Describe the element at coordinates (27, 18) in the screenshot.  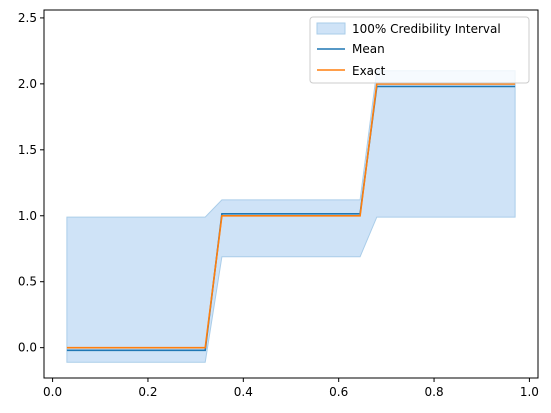
I see `y-tick-label: 2.5` at that location.